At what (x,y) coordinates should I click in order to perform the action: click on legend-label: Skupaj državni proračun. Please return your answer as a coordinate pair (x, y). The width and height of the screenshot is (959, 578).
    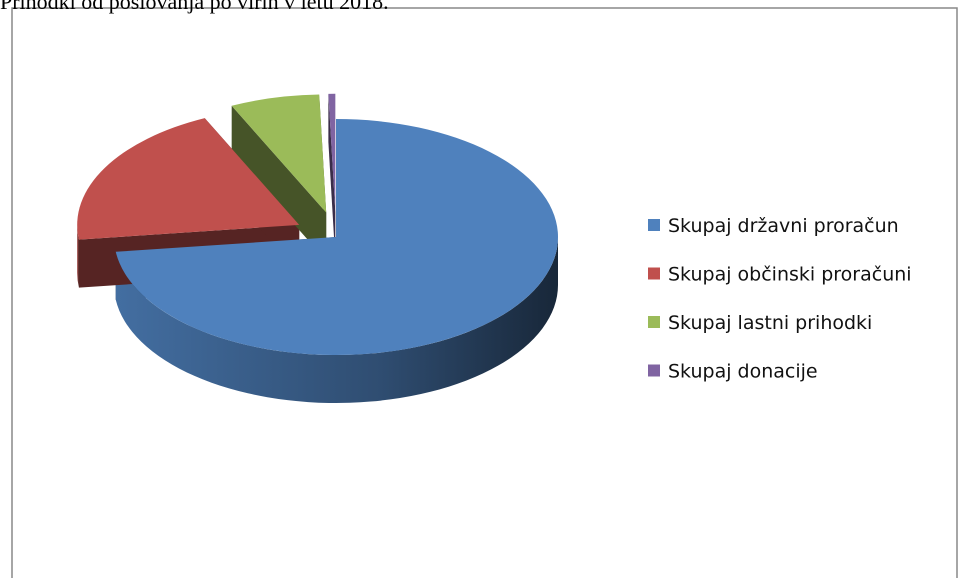
    Looking at the image, I should click on (783, 226).